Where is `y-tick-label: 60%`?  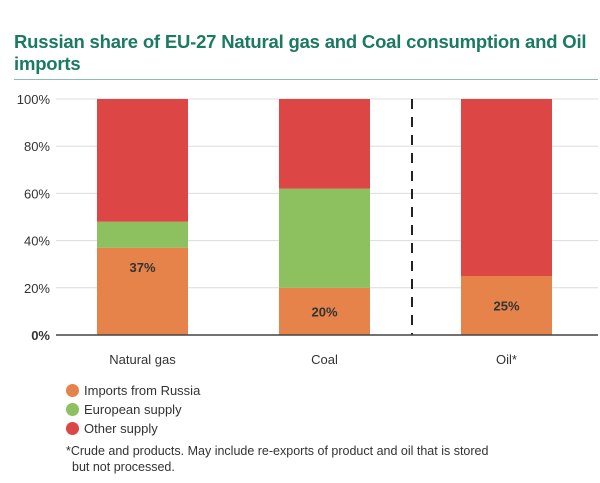
y-tick-label: 60% is located at coordinates (37, 193).